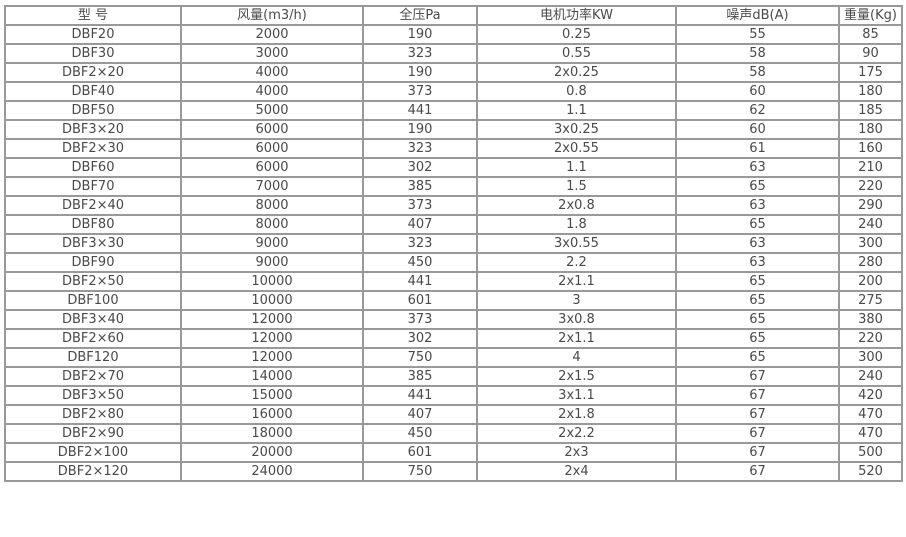 The image size is (906, 537). What do you see at coordinates (870, 167) in the screenshot?
I see `cell-weight: 210` at bounding box center [870, 167].